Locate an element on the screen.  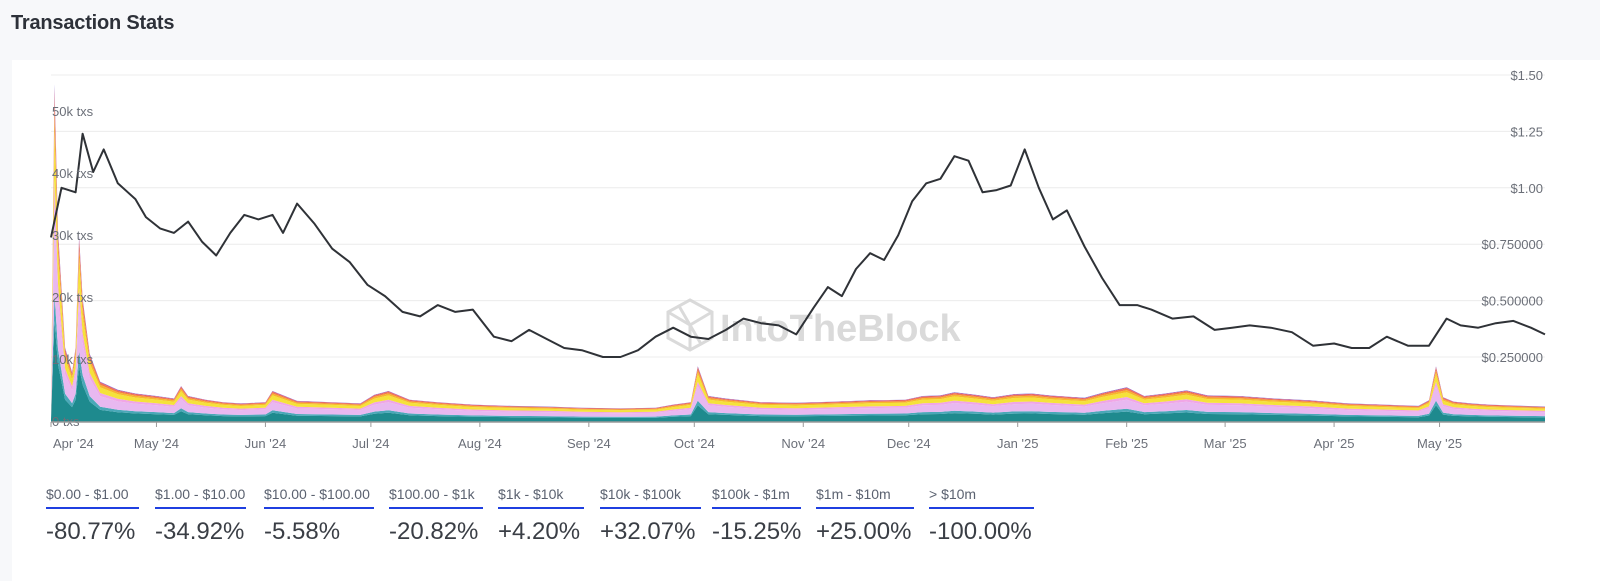
legend-change-value: +25.00% is located at coordinates (864, 531).